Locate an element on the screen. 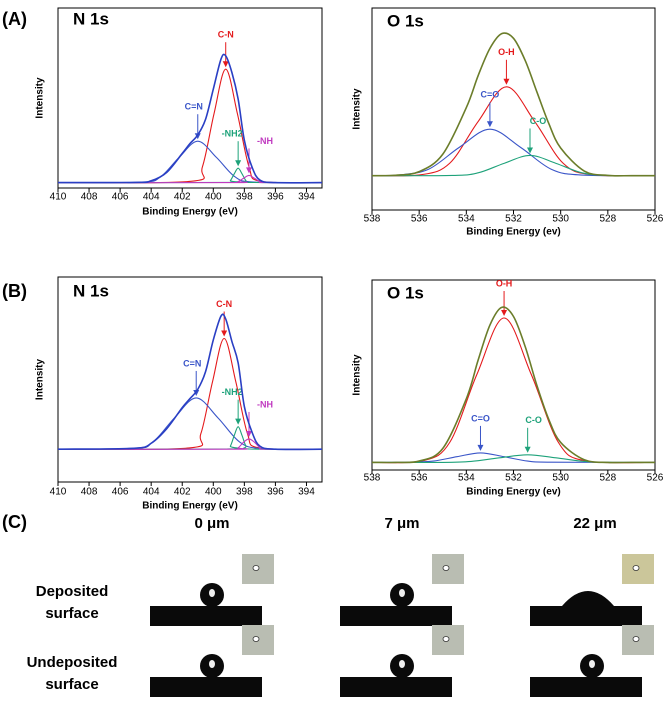 This screenshot has height=709, width=664. droplet is located at coordinates (588, 598).